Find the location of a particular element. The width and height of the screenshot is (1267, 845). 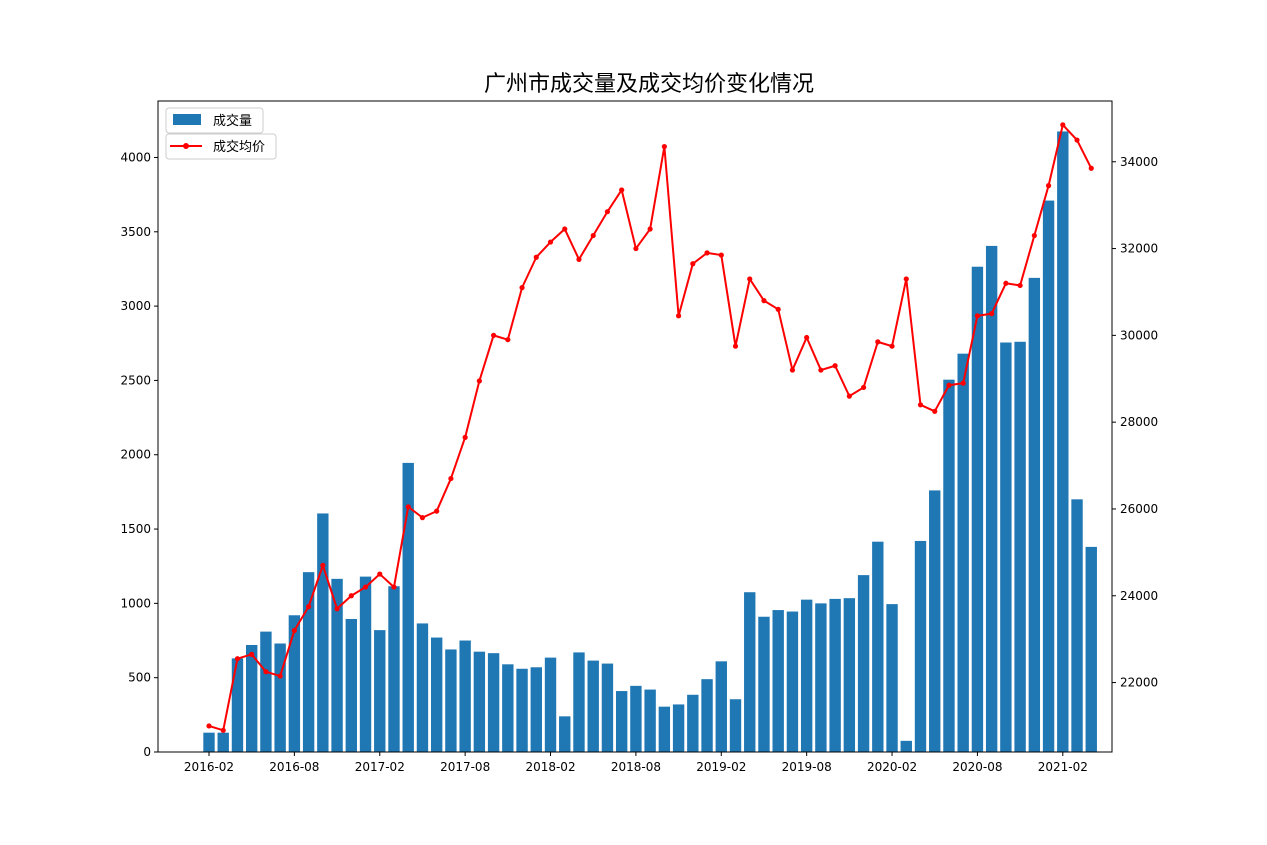

y-left-tick-label: 2000 is located at coordinates (135, 455).